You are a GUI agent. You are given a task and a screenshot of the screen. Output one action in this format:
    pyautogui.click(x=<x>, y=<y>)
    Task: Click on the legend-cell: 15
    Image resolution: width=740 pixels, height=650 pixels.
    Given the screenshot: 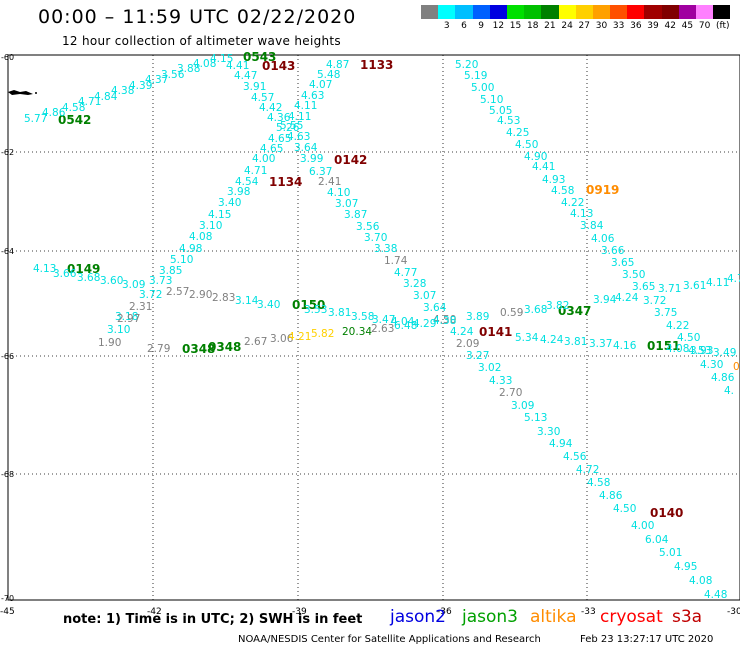 What is the action you would take?
    pyautogui.click(x=515, y=18)
    